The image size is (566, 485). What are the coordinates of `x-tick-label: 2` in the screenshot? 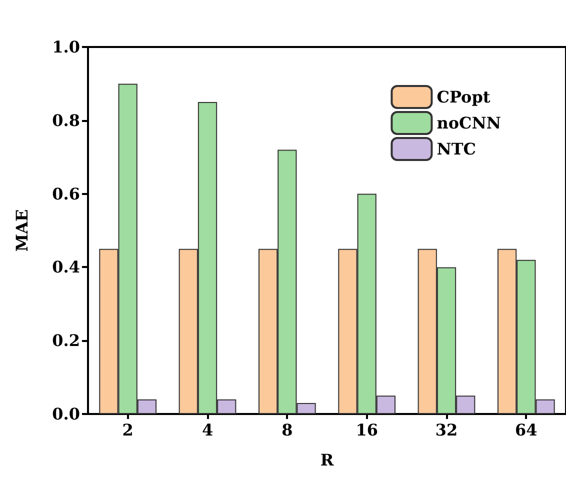 It's located at (128, 430).